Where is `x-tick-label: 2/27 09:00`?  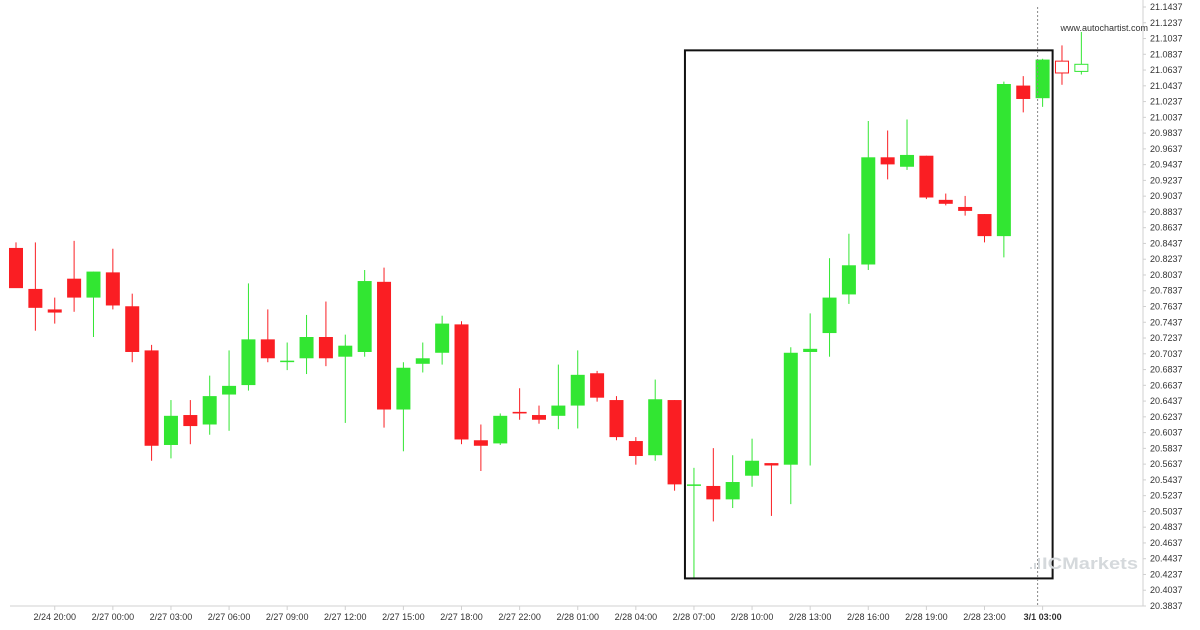
x-tick-label: 2/27 09:00 is located at coordinates (287, 617).